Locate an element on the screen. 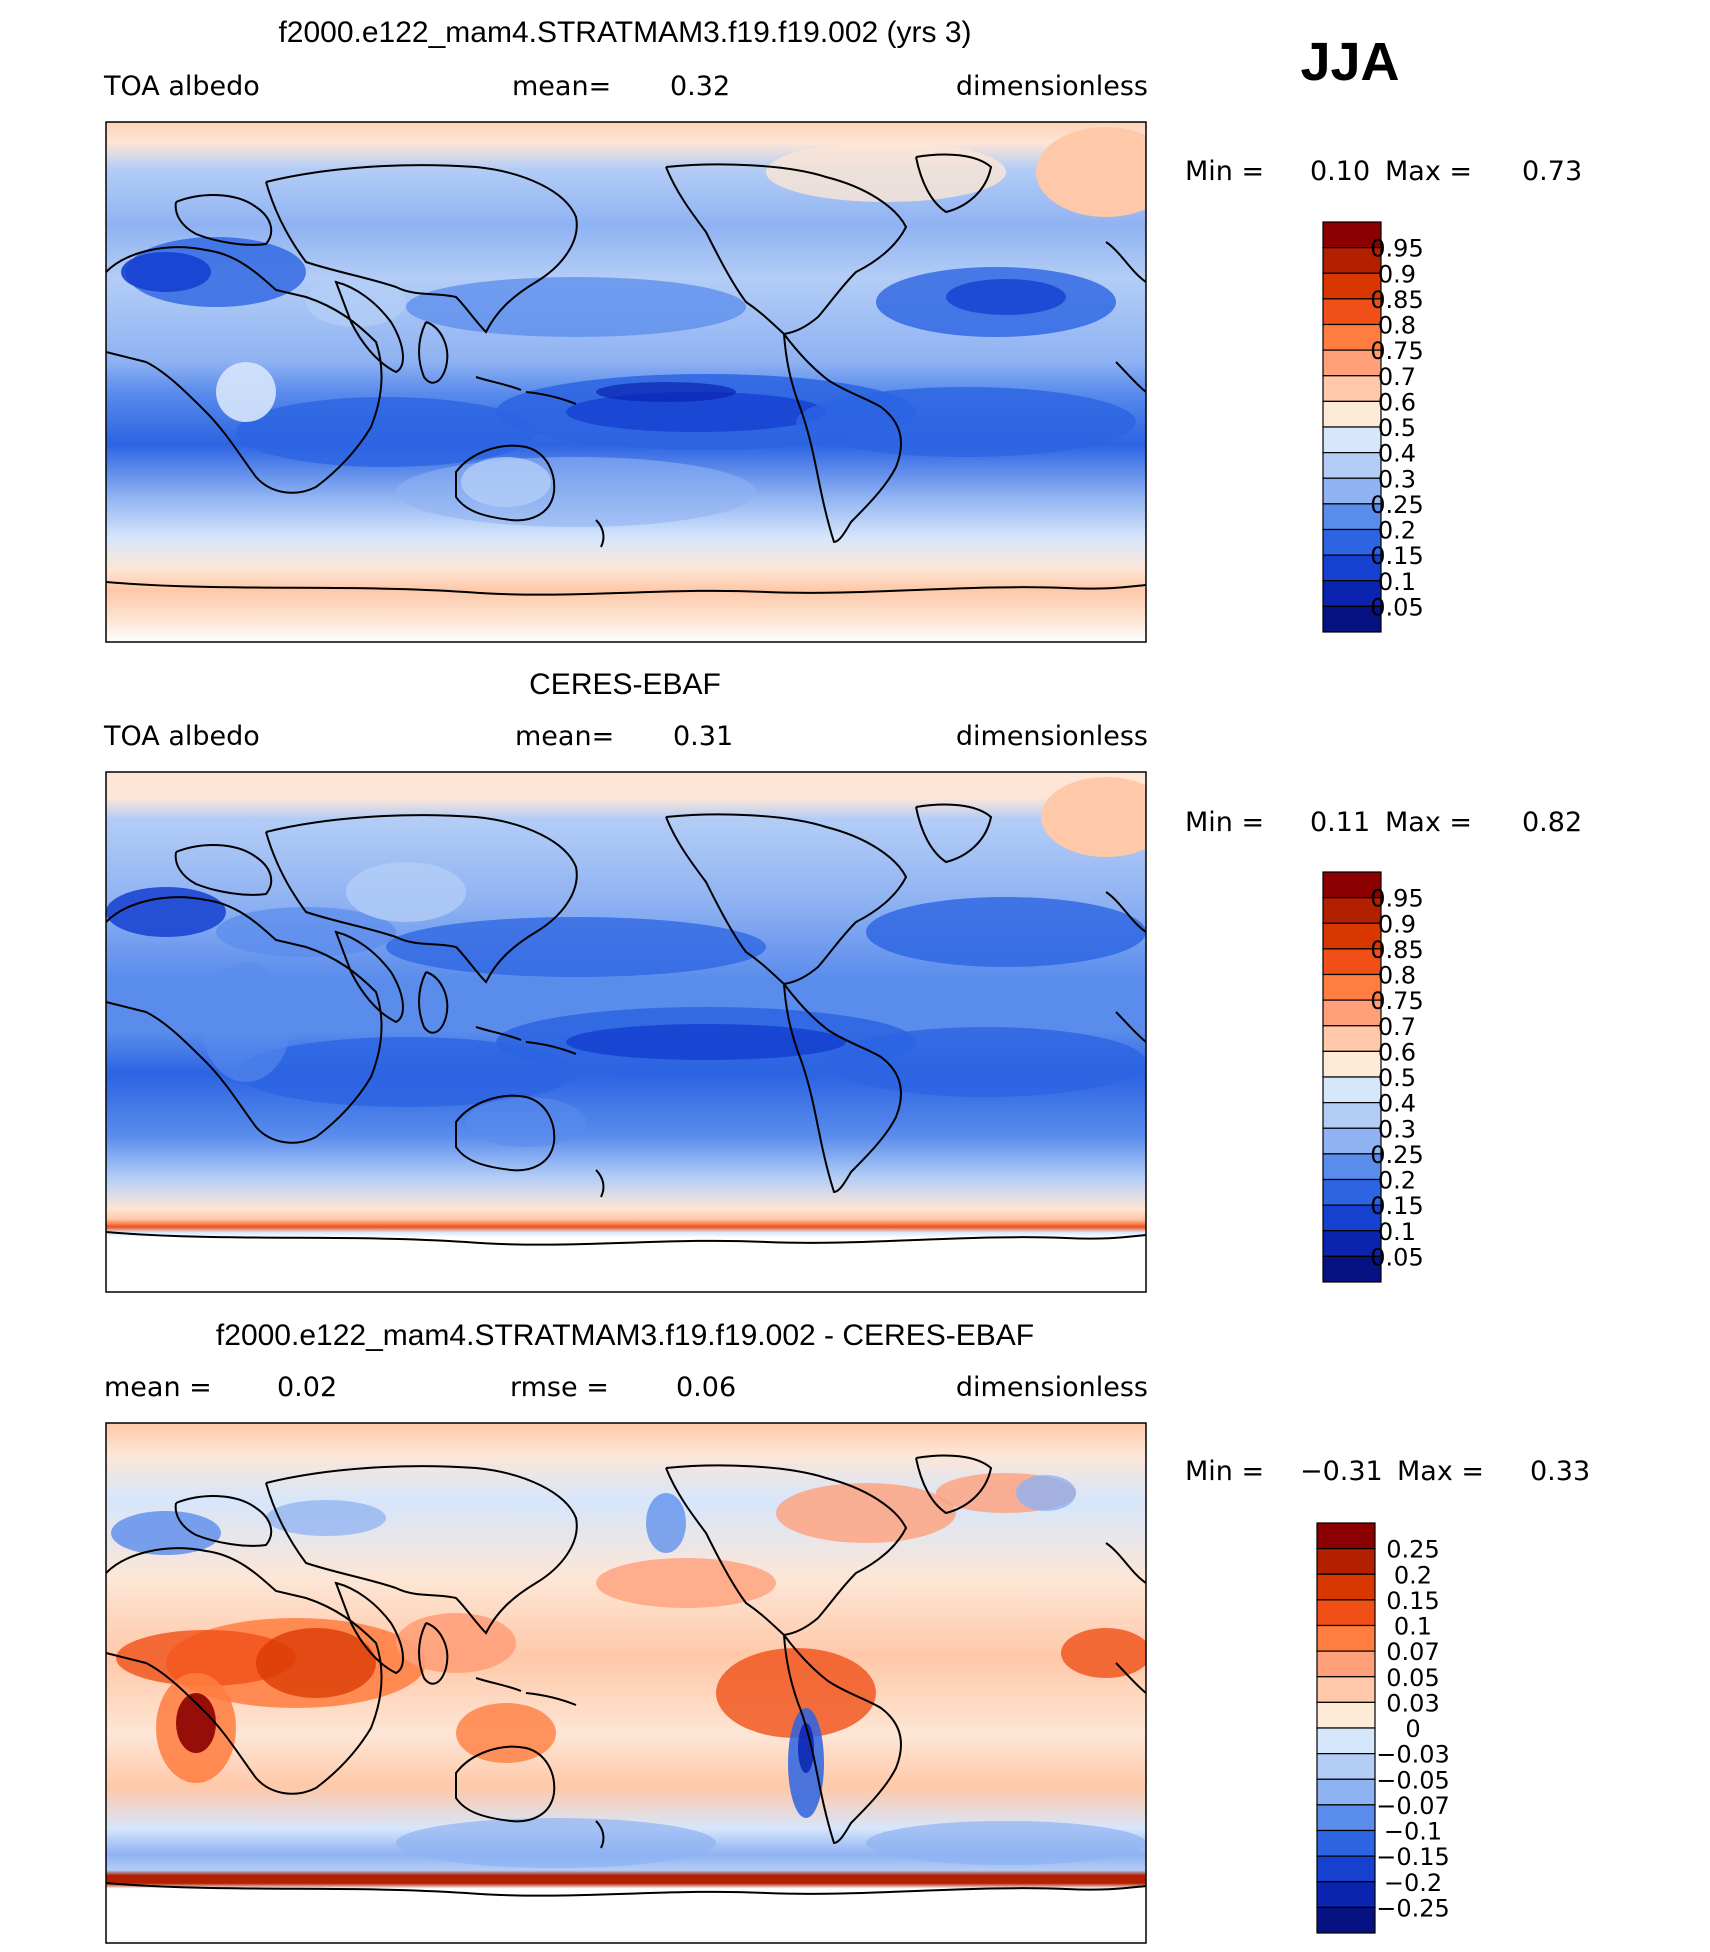 Image resolution: width=1710 pixels, height=1952 pixels. panel2-mean-value: 0.31 is located at coordinates (703, 736).